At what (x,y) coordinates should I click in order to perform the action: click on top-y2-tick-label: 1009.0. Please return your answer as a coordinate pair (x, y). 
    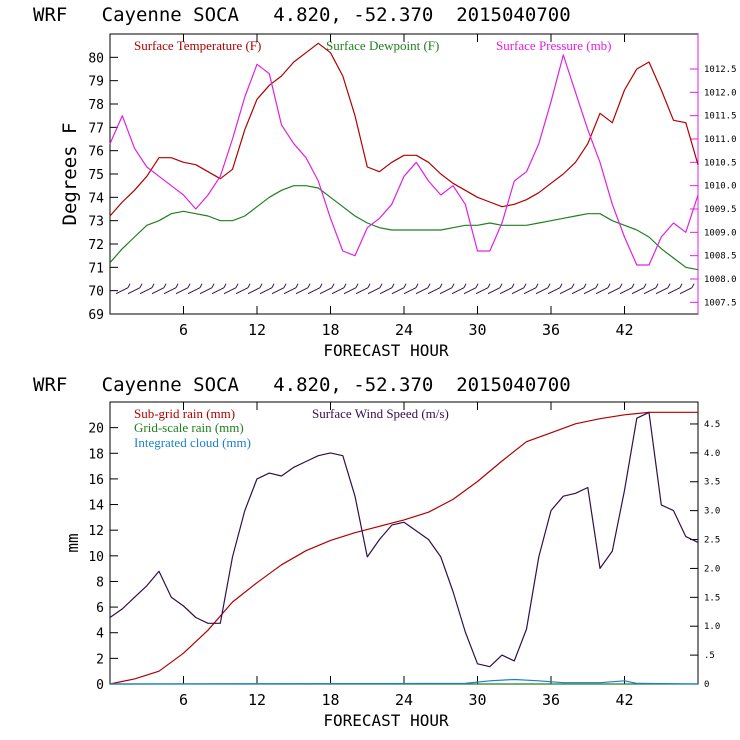
    Looking at the image, I should click on (720, 233).